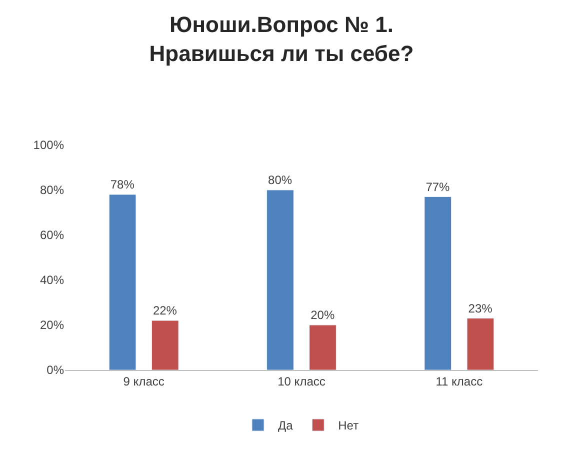 This screenshot has width=563, height=460. What do you see at coordinates (48, 145) in the screenshot?
I see `y-tick-label: 100%` at bounding box center [48, 145].